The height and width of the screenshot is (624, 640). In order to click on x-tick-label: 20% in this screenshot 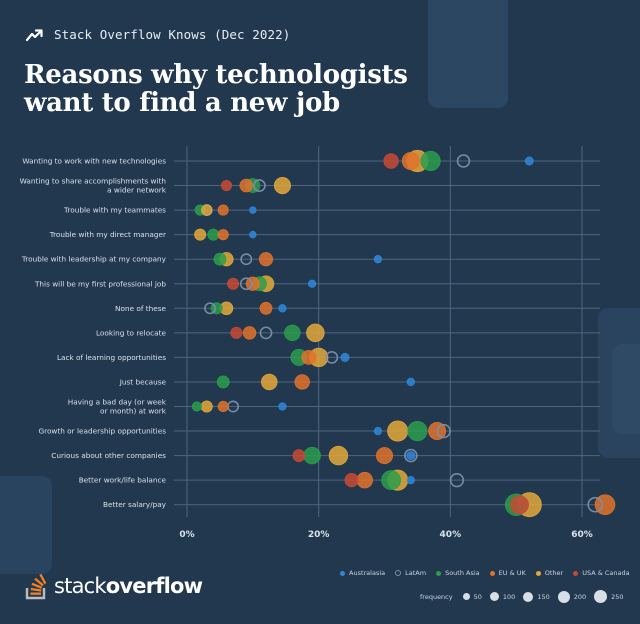, I will do `click(319, 535)`.